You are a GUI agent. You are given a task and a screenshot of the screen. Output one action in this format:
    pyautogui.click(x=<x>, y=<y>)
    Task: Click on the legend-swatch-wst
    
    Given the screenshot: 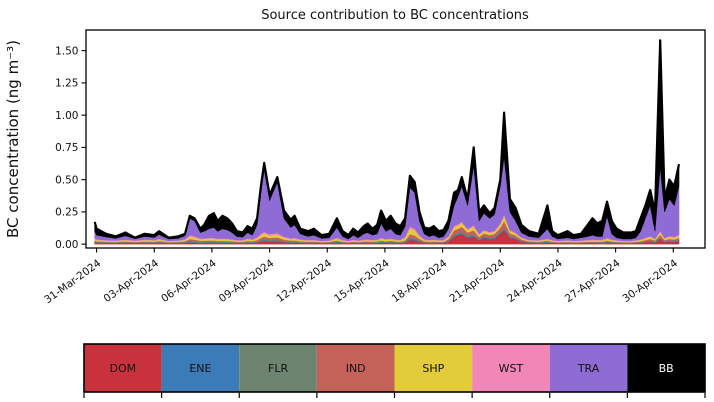 What is the action you would take?
    pyautogui.click(x=511, y=368)
    